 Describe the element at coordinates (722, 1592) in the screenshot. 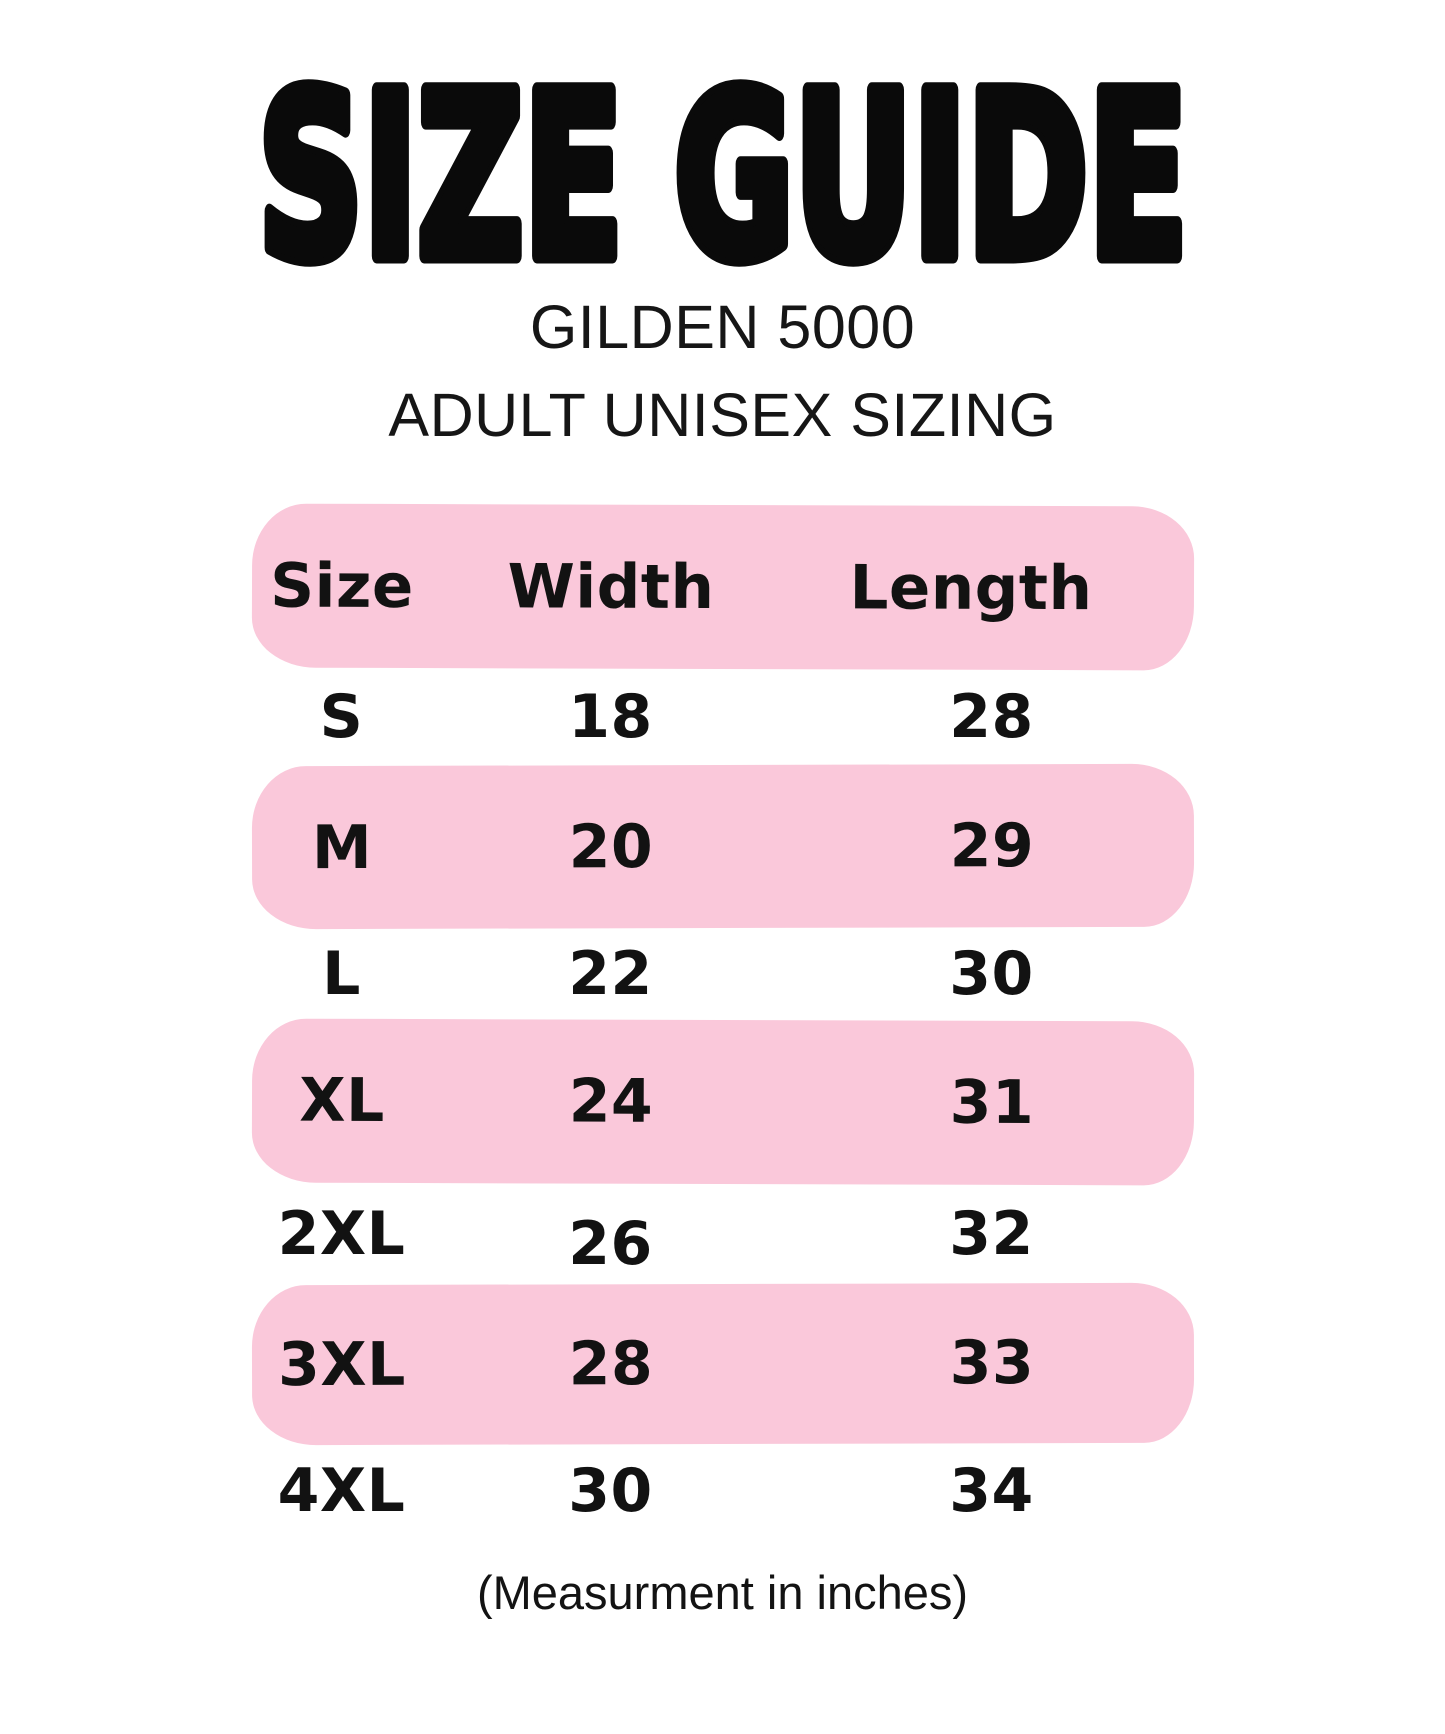

I see `measurement-note: (Measurment in inches)` at that location.